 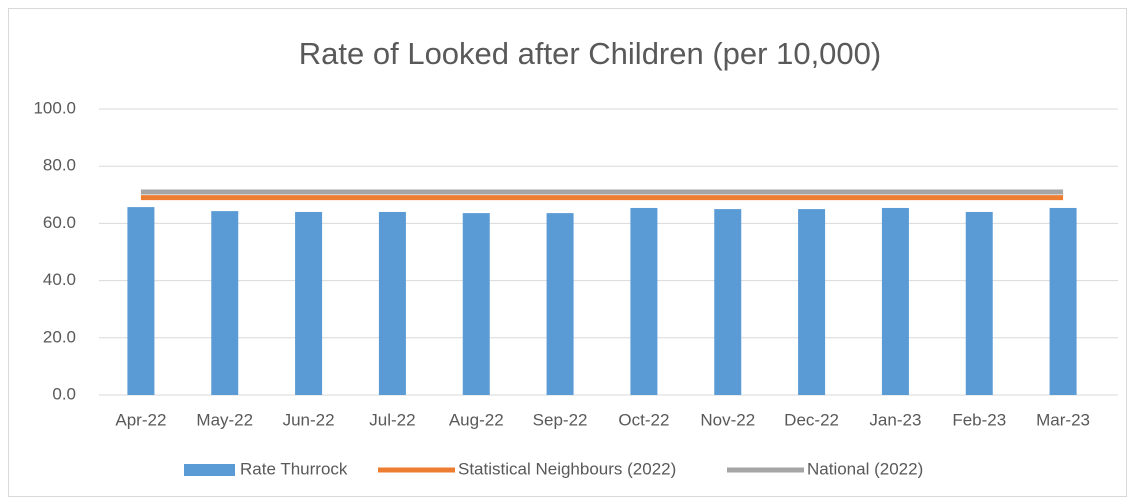 What do you see at coordinates (1063, 419) in the screenshot?
I see `x-tick-label: Mar-23` at bounding box center [1063, 419].